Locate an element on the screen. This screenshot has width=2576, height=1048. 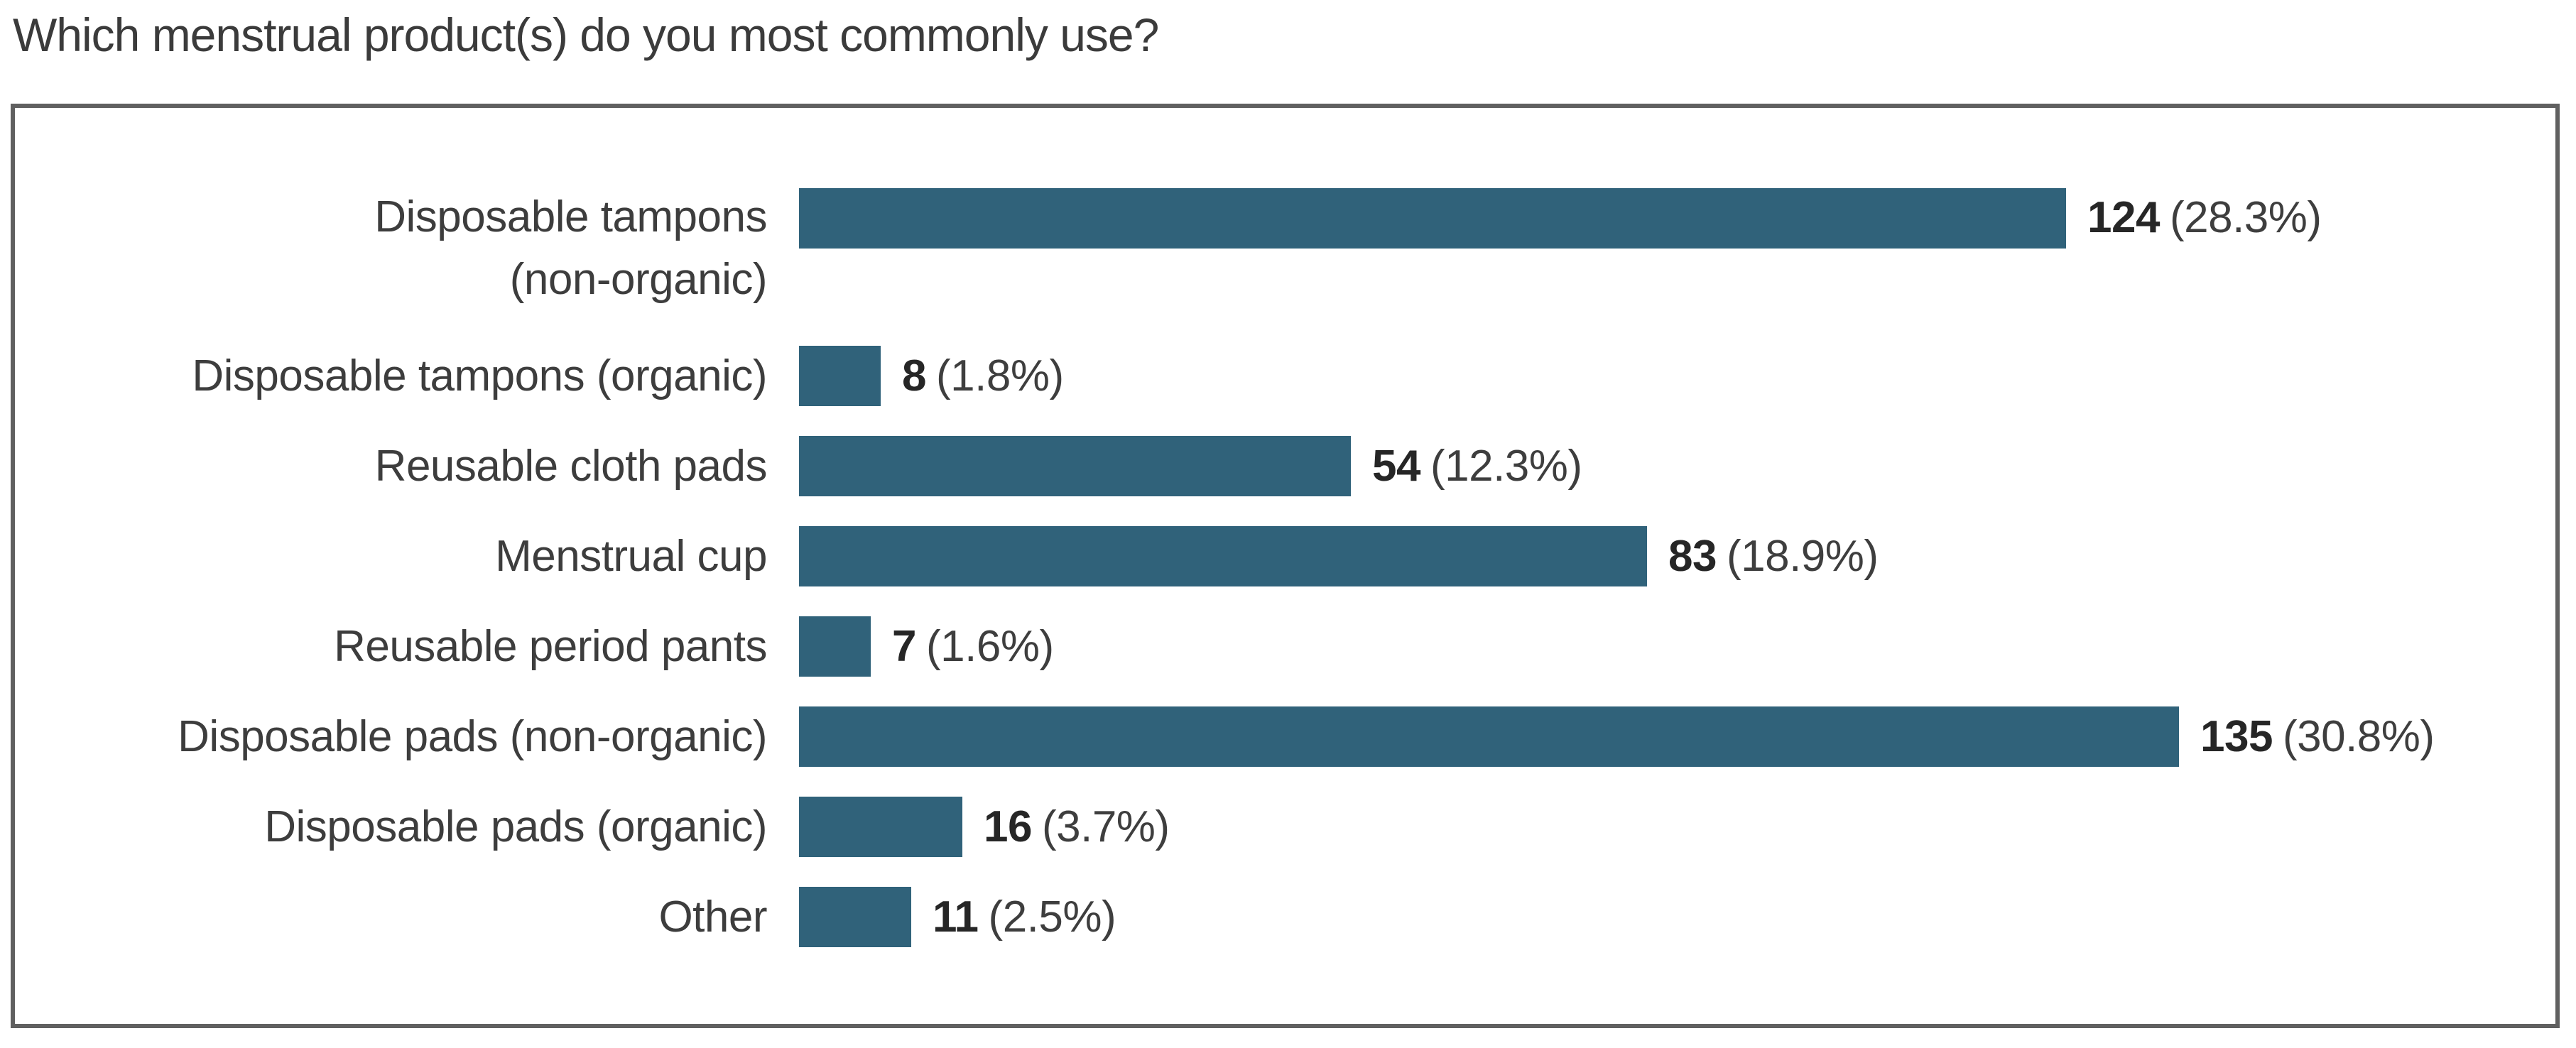
category-label: Other is located at coordinates (713, 917).